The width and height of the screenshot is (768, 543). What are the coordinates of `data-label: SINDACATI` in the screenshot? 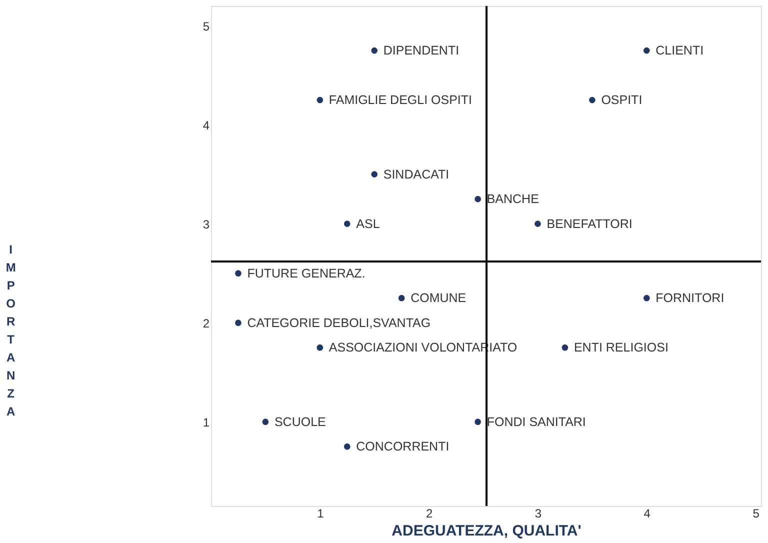 It's located at (416, 174).